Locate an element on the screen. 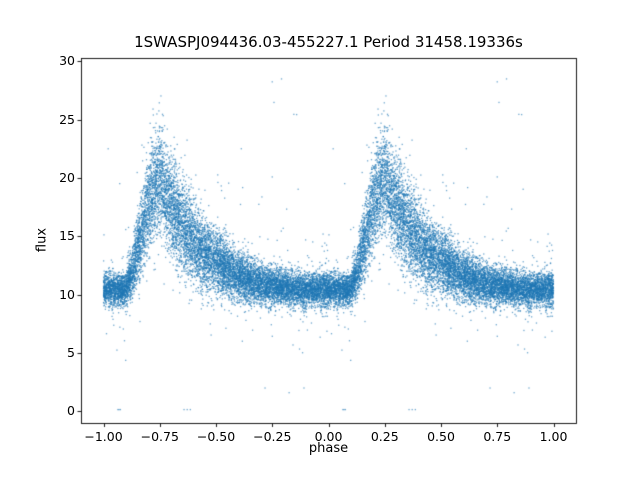 The height and width of the screenshot is (480, 640). x-axis-tick-label: −0.25 is located at coordinates (272, 436).